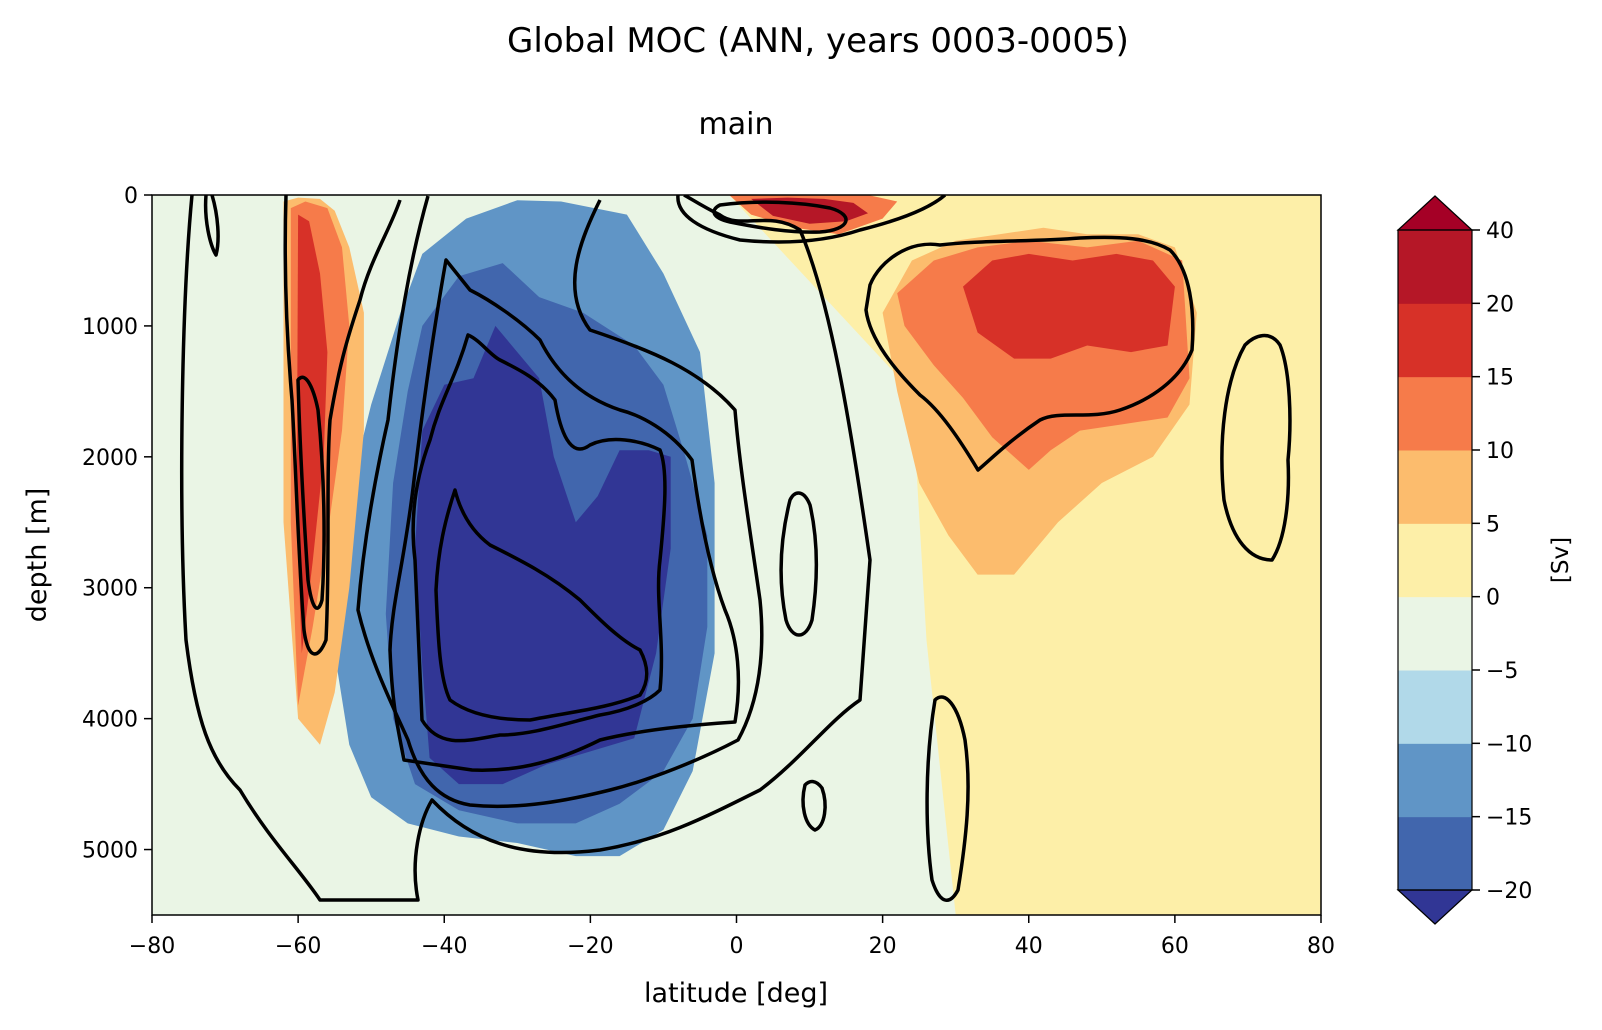 The width and height of the screenshot is (1602, 1030). Describe the element at coordinates (541, 605) in the screenshot. I see `contour-line-minus25` at that location.